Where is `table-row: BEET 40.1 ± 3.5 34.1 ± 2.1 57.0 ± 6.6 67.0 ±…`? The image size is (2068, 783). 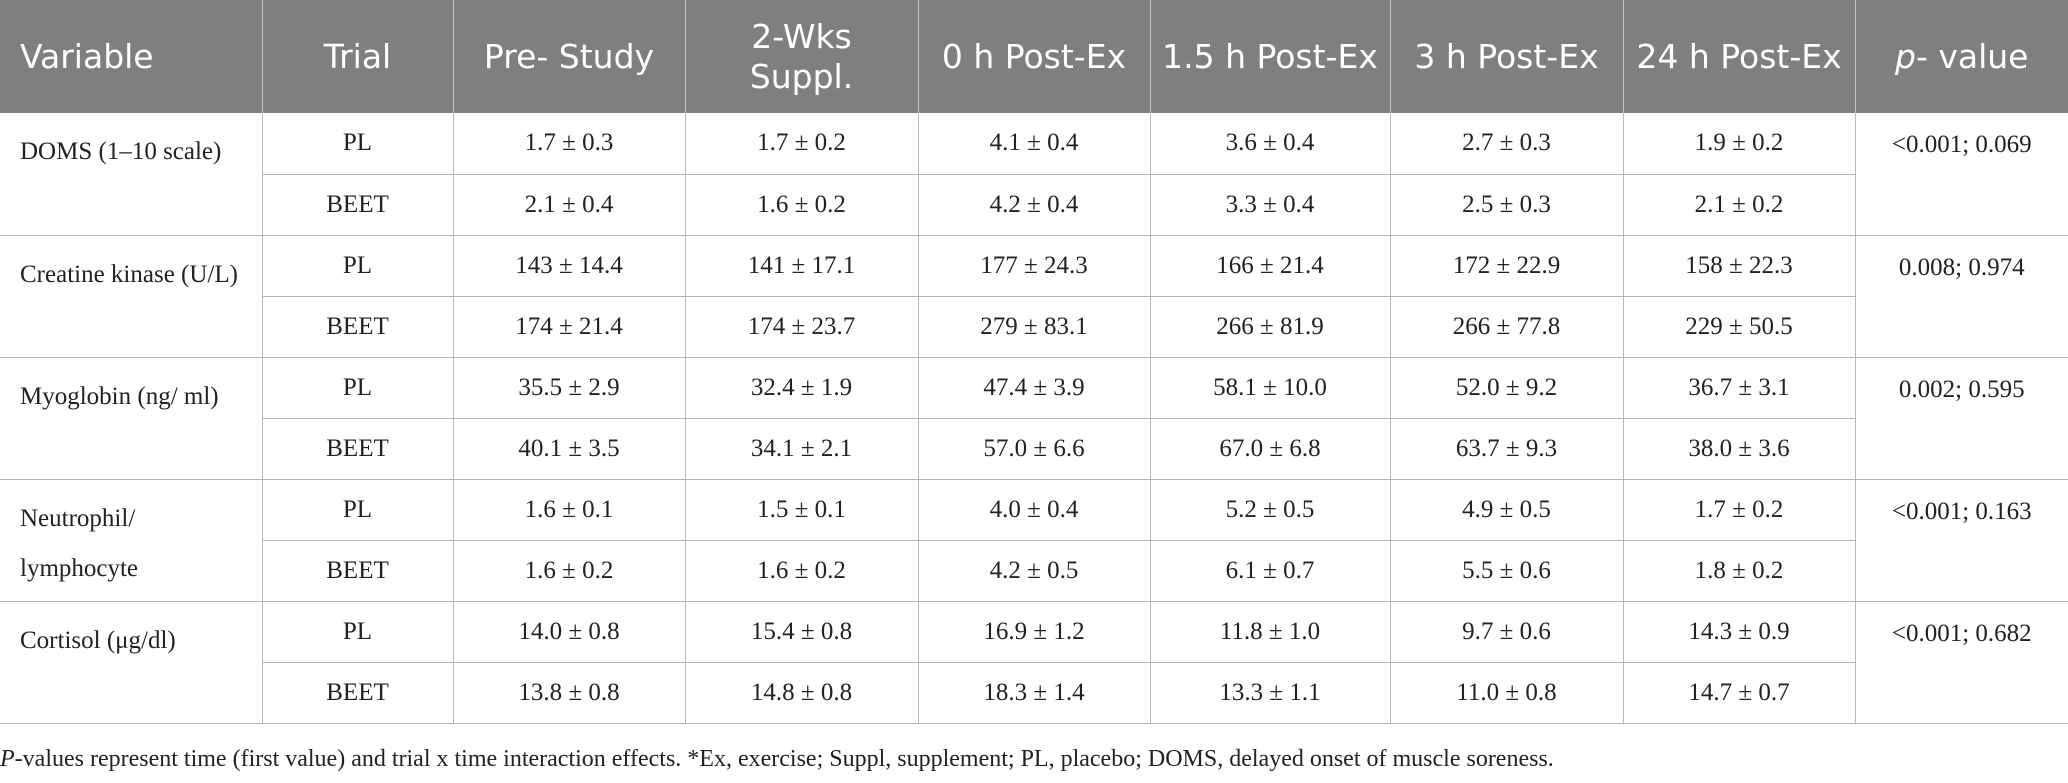 table-row: BEET 40.1 ± 3.5 34.1 ± 2.1 57.0 ± 6.6 67.0 ±… is located at coordinates (1034, 449).